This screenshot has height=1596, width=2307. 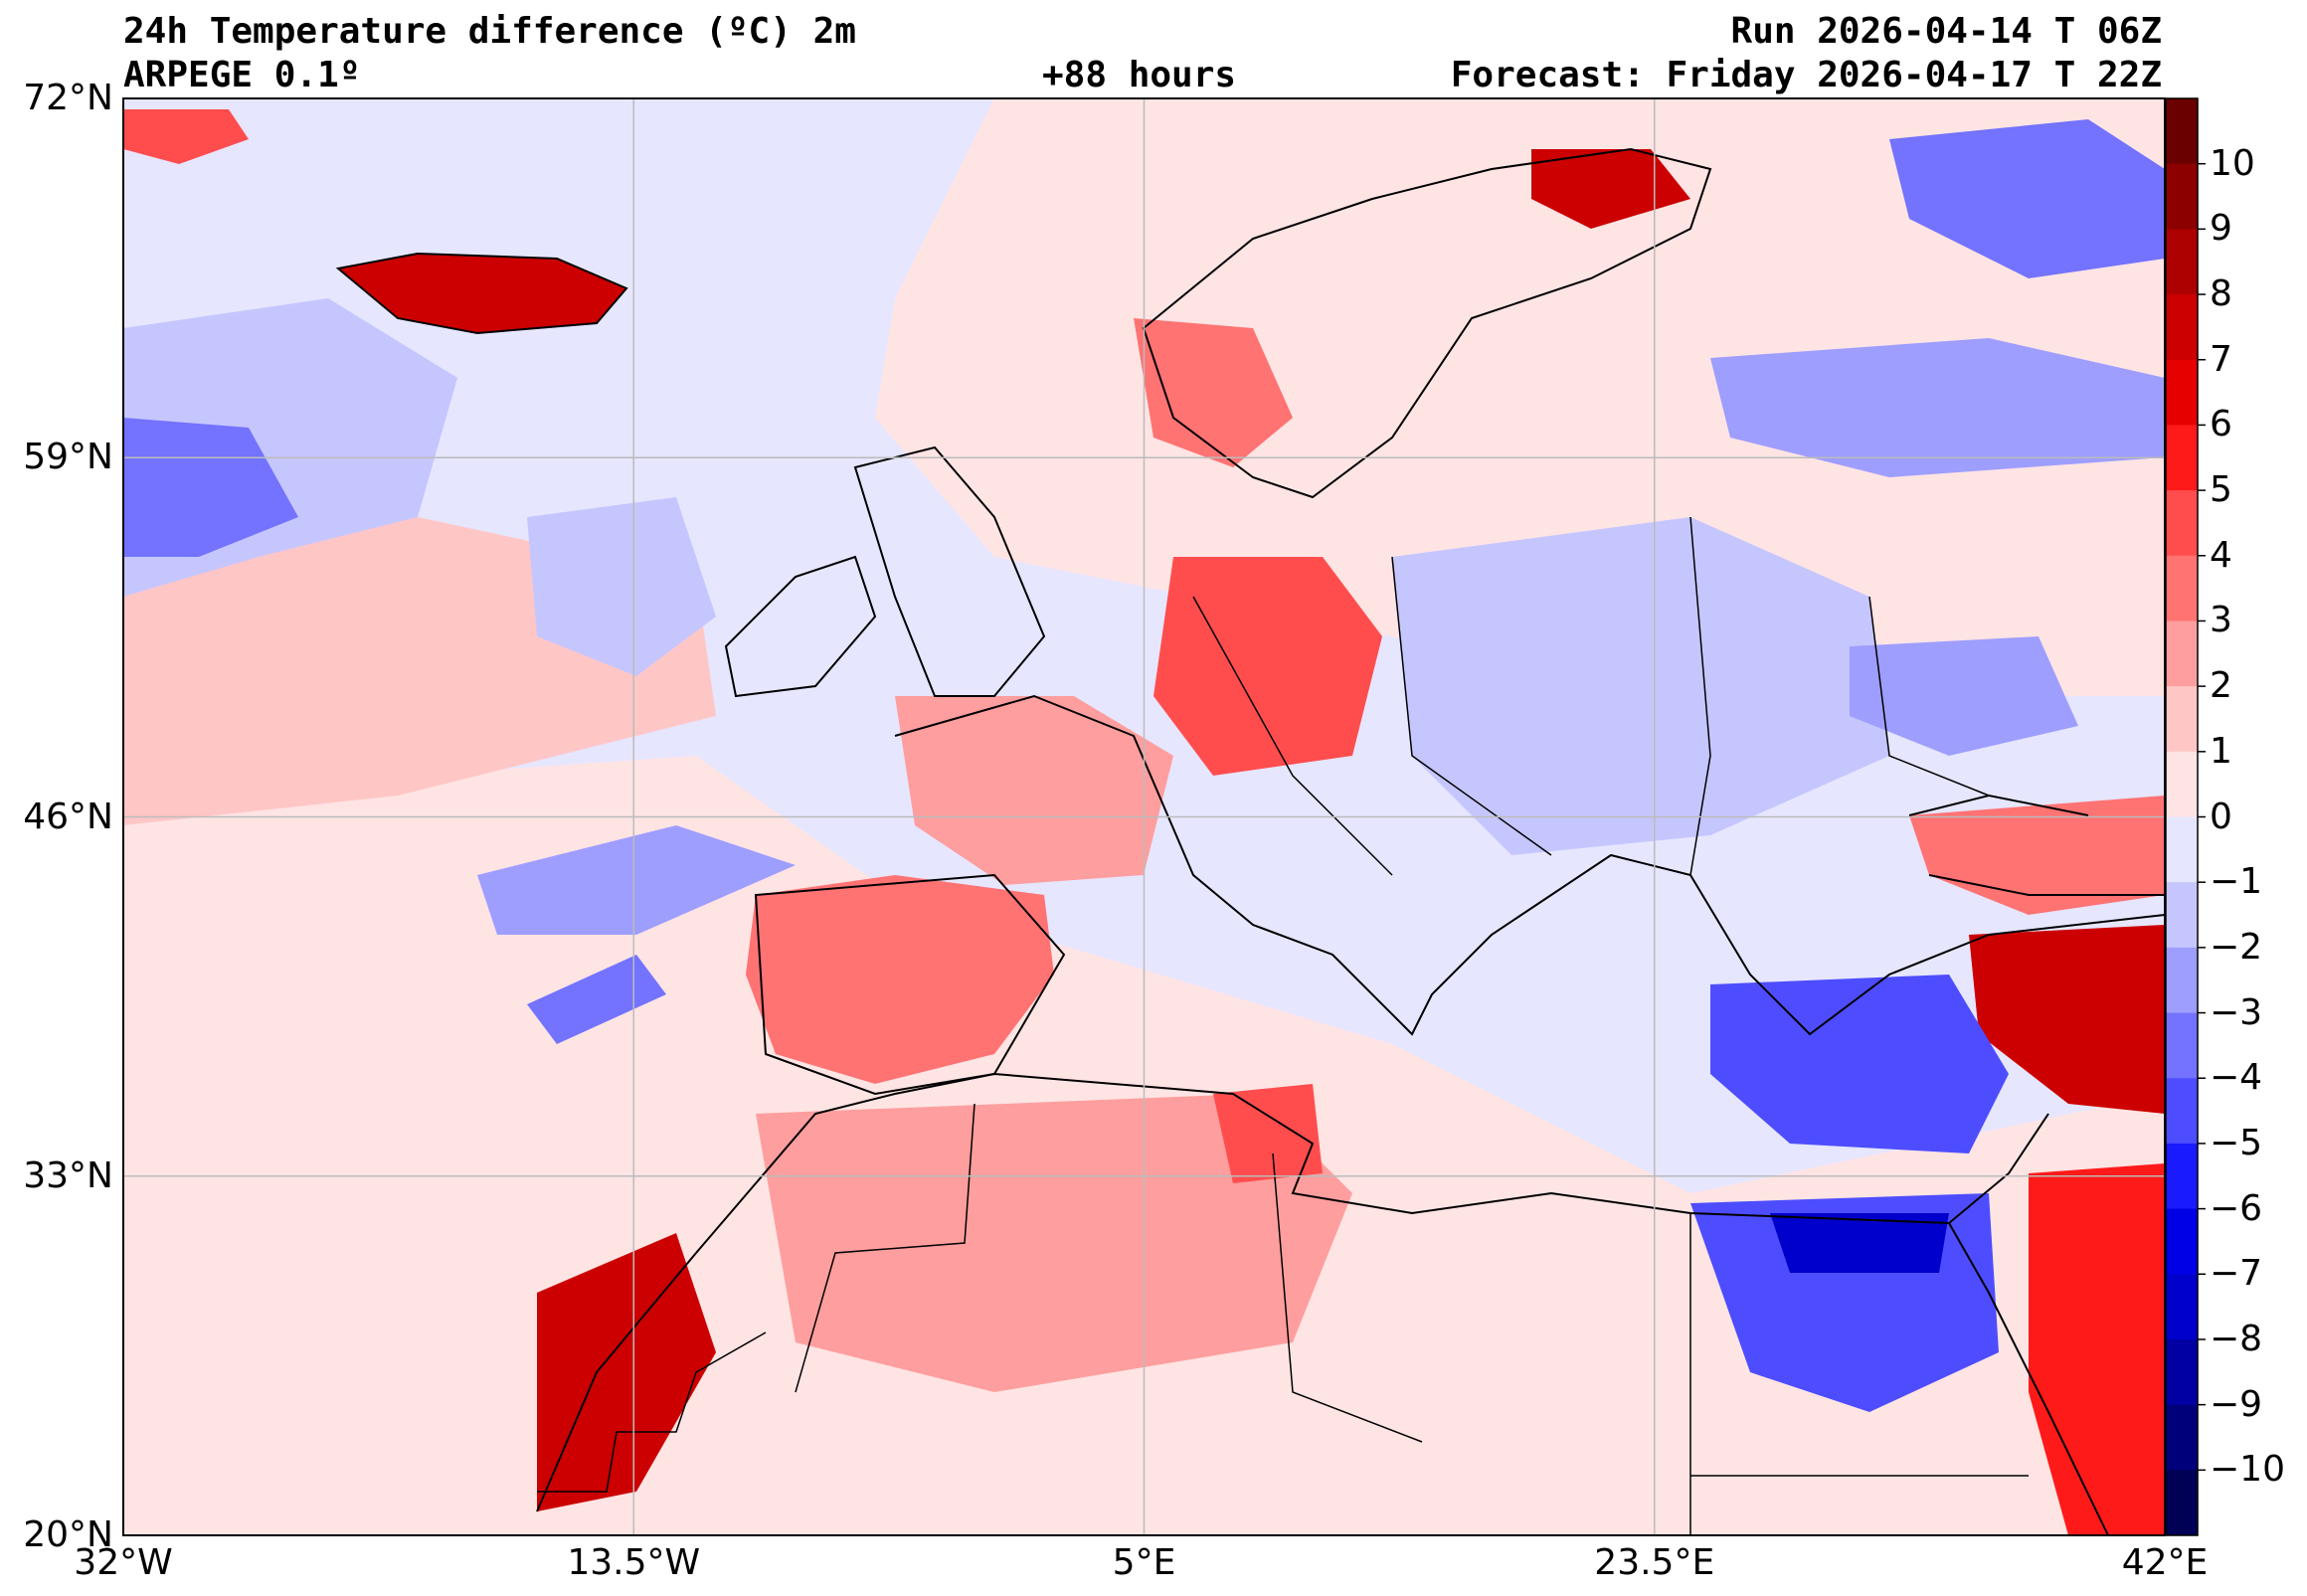 I want to click on lon-tick-label: 23.5°E, so click(x=1654, y=1563).